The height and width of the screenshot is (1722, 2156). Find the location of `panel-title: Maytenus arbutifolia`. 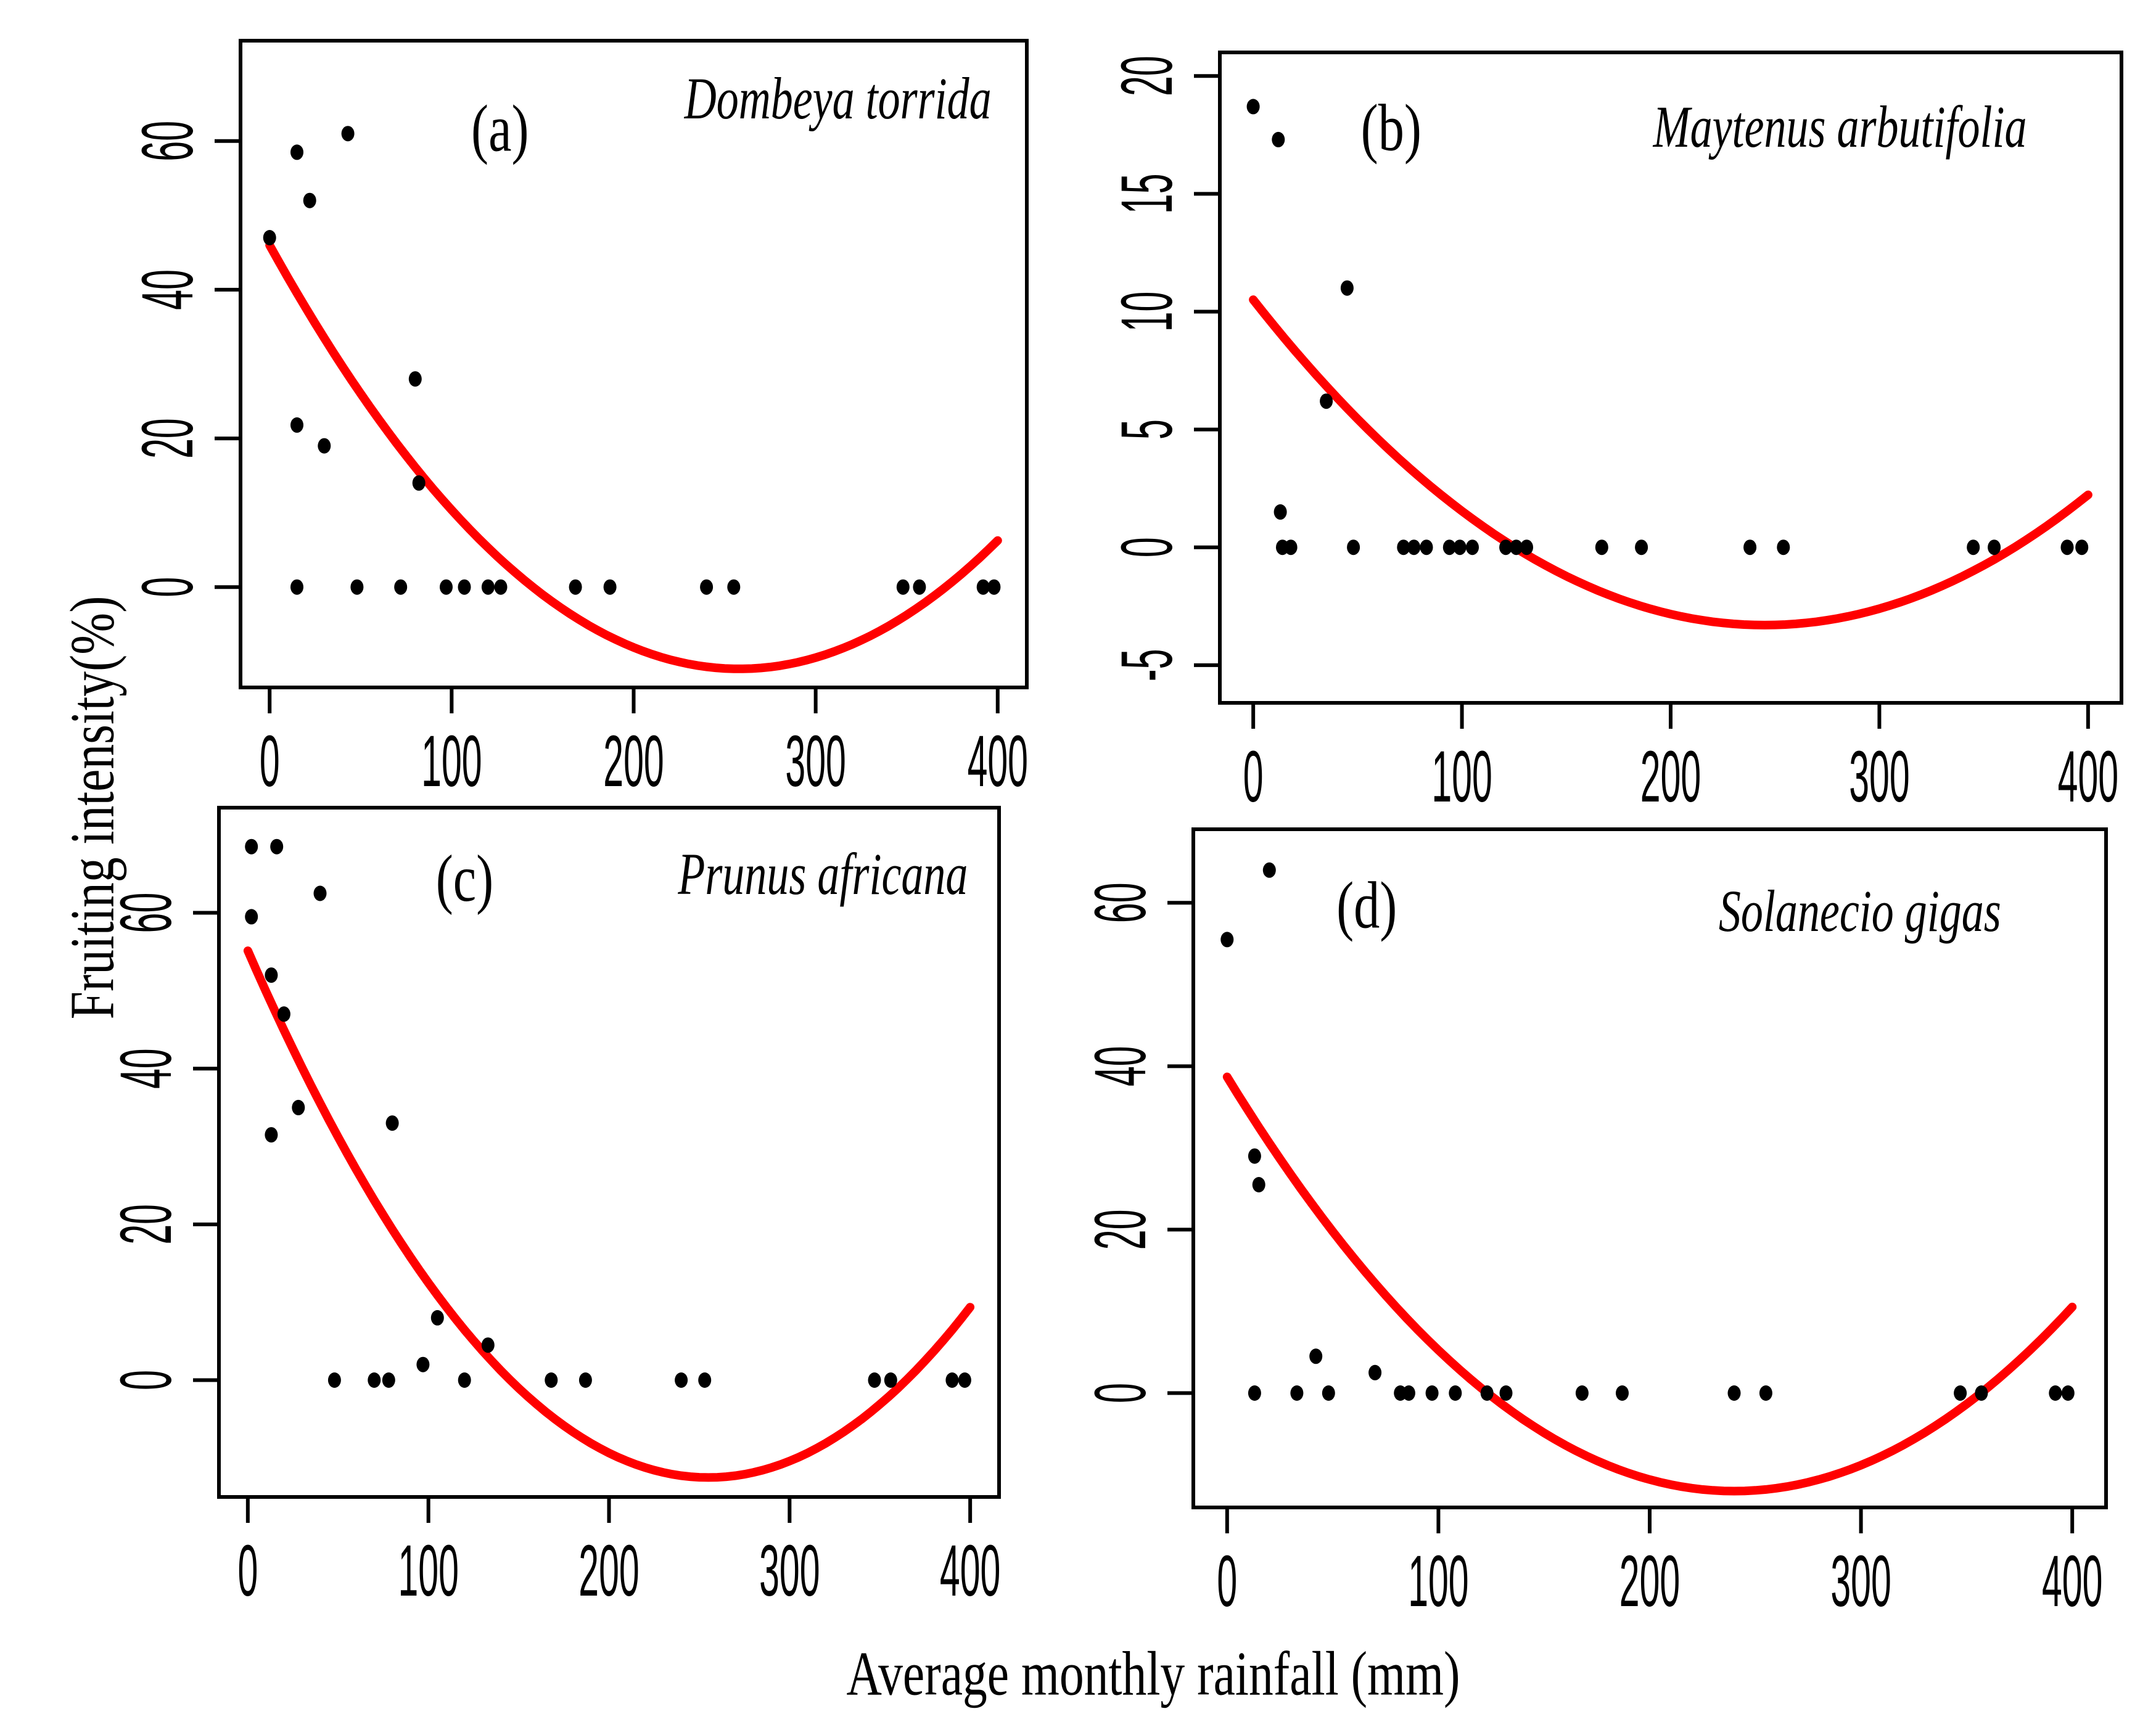

panel-title: Maytenus arbutifolia is located at coordinates (1840, 127).